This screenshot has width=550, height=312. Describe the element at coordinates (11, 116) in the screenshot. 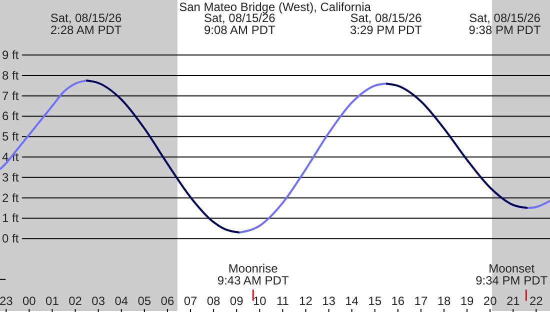

I see `y-tick-label: 6 ft` at that location.